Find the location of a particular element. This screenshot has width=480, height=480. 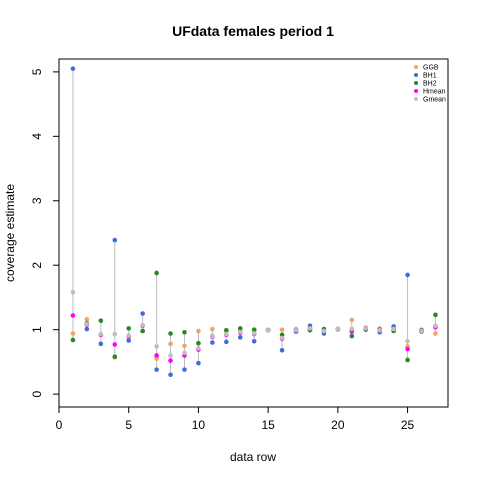

legend-marker-gmean is located at coordinates (416, 99).